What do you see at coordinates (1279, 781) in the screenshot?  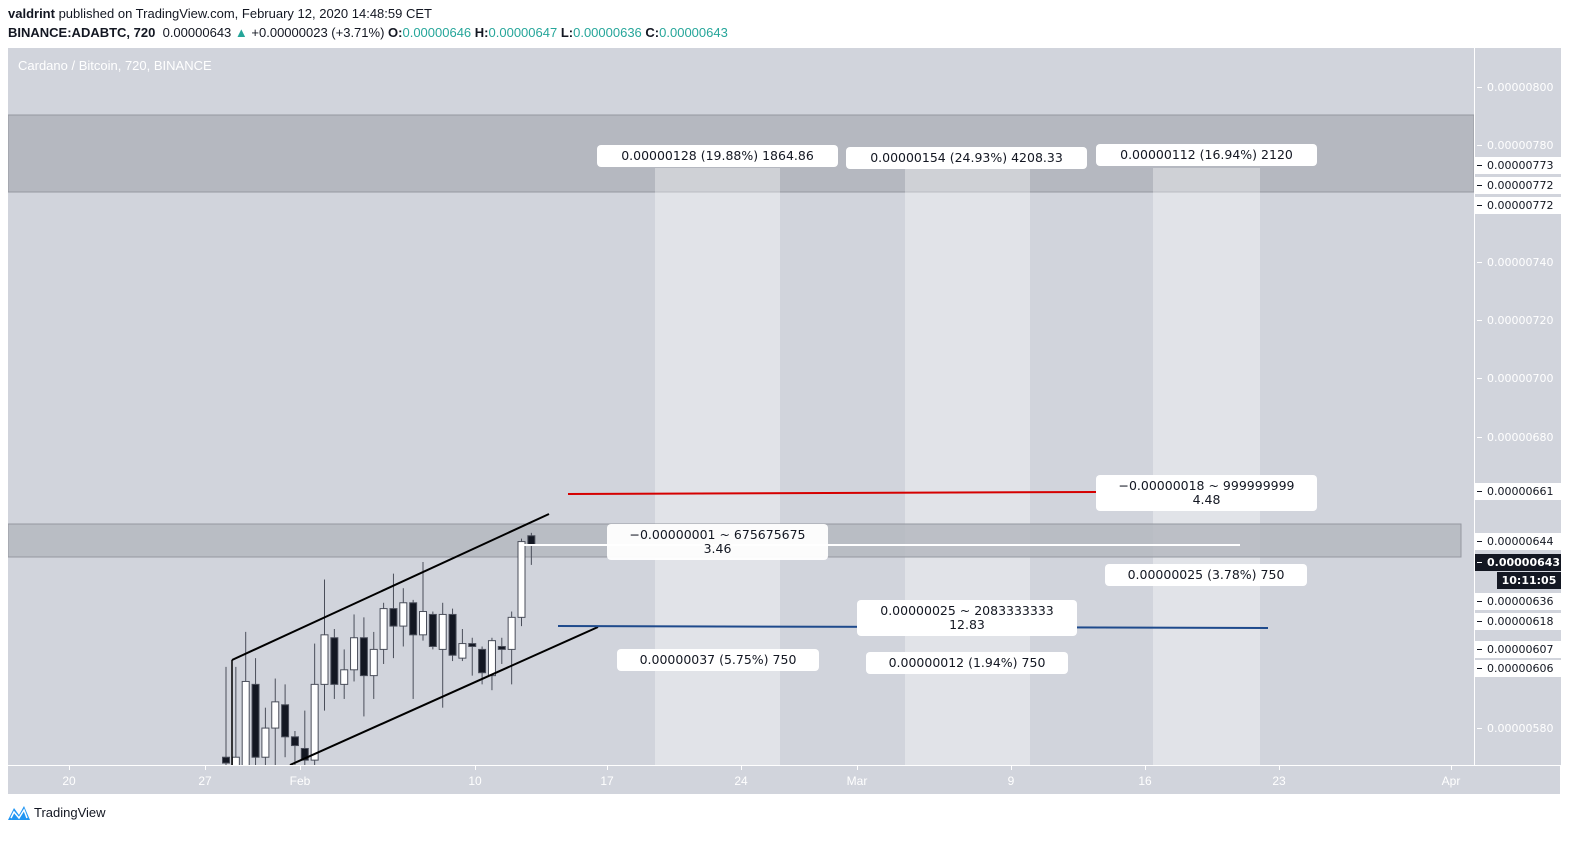 I see `time-axis-label: 23` at bounding box center [1279, 781].